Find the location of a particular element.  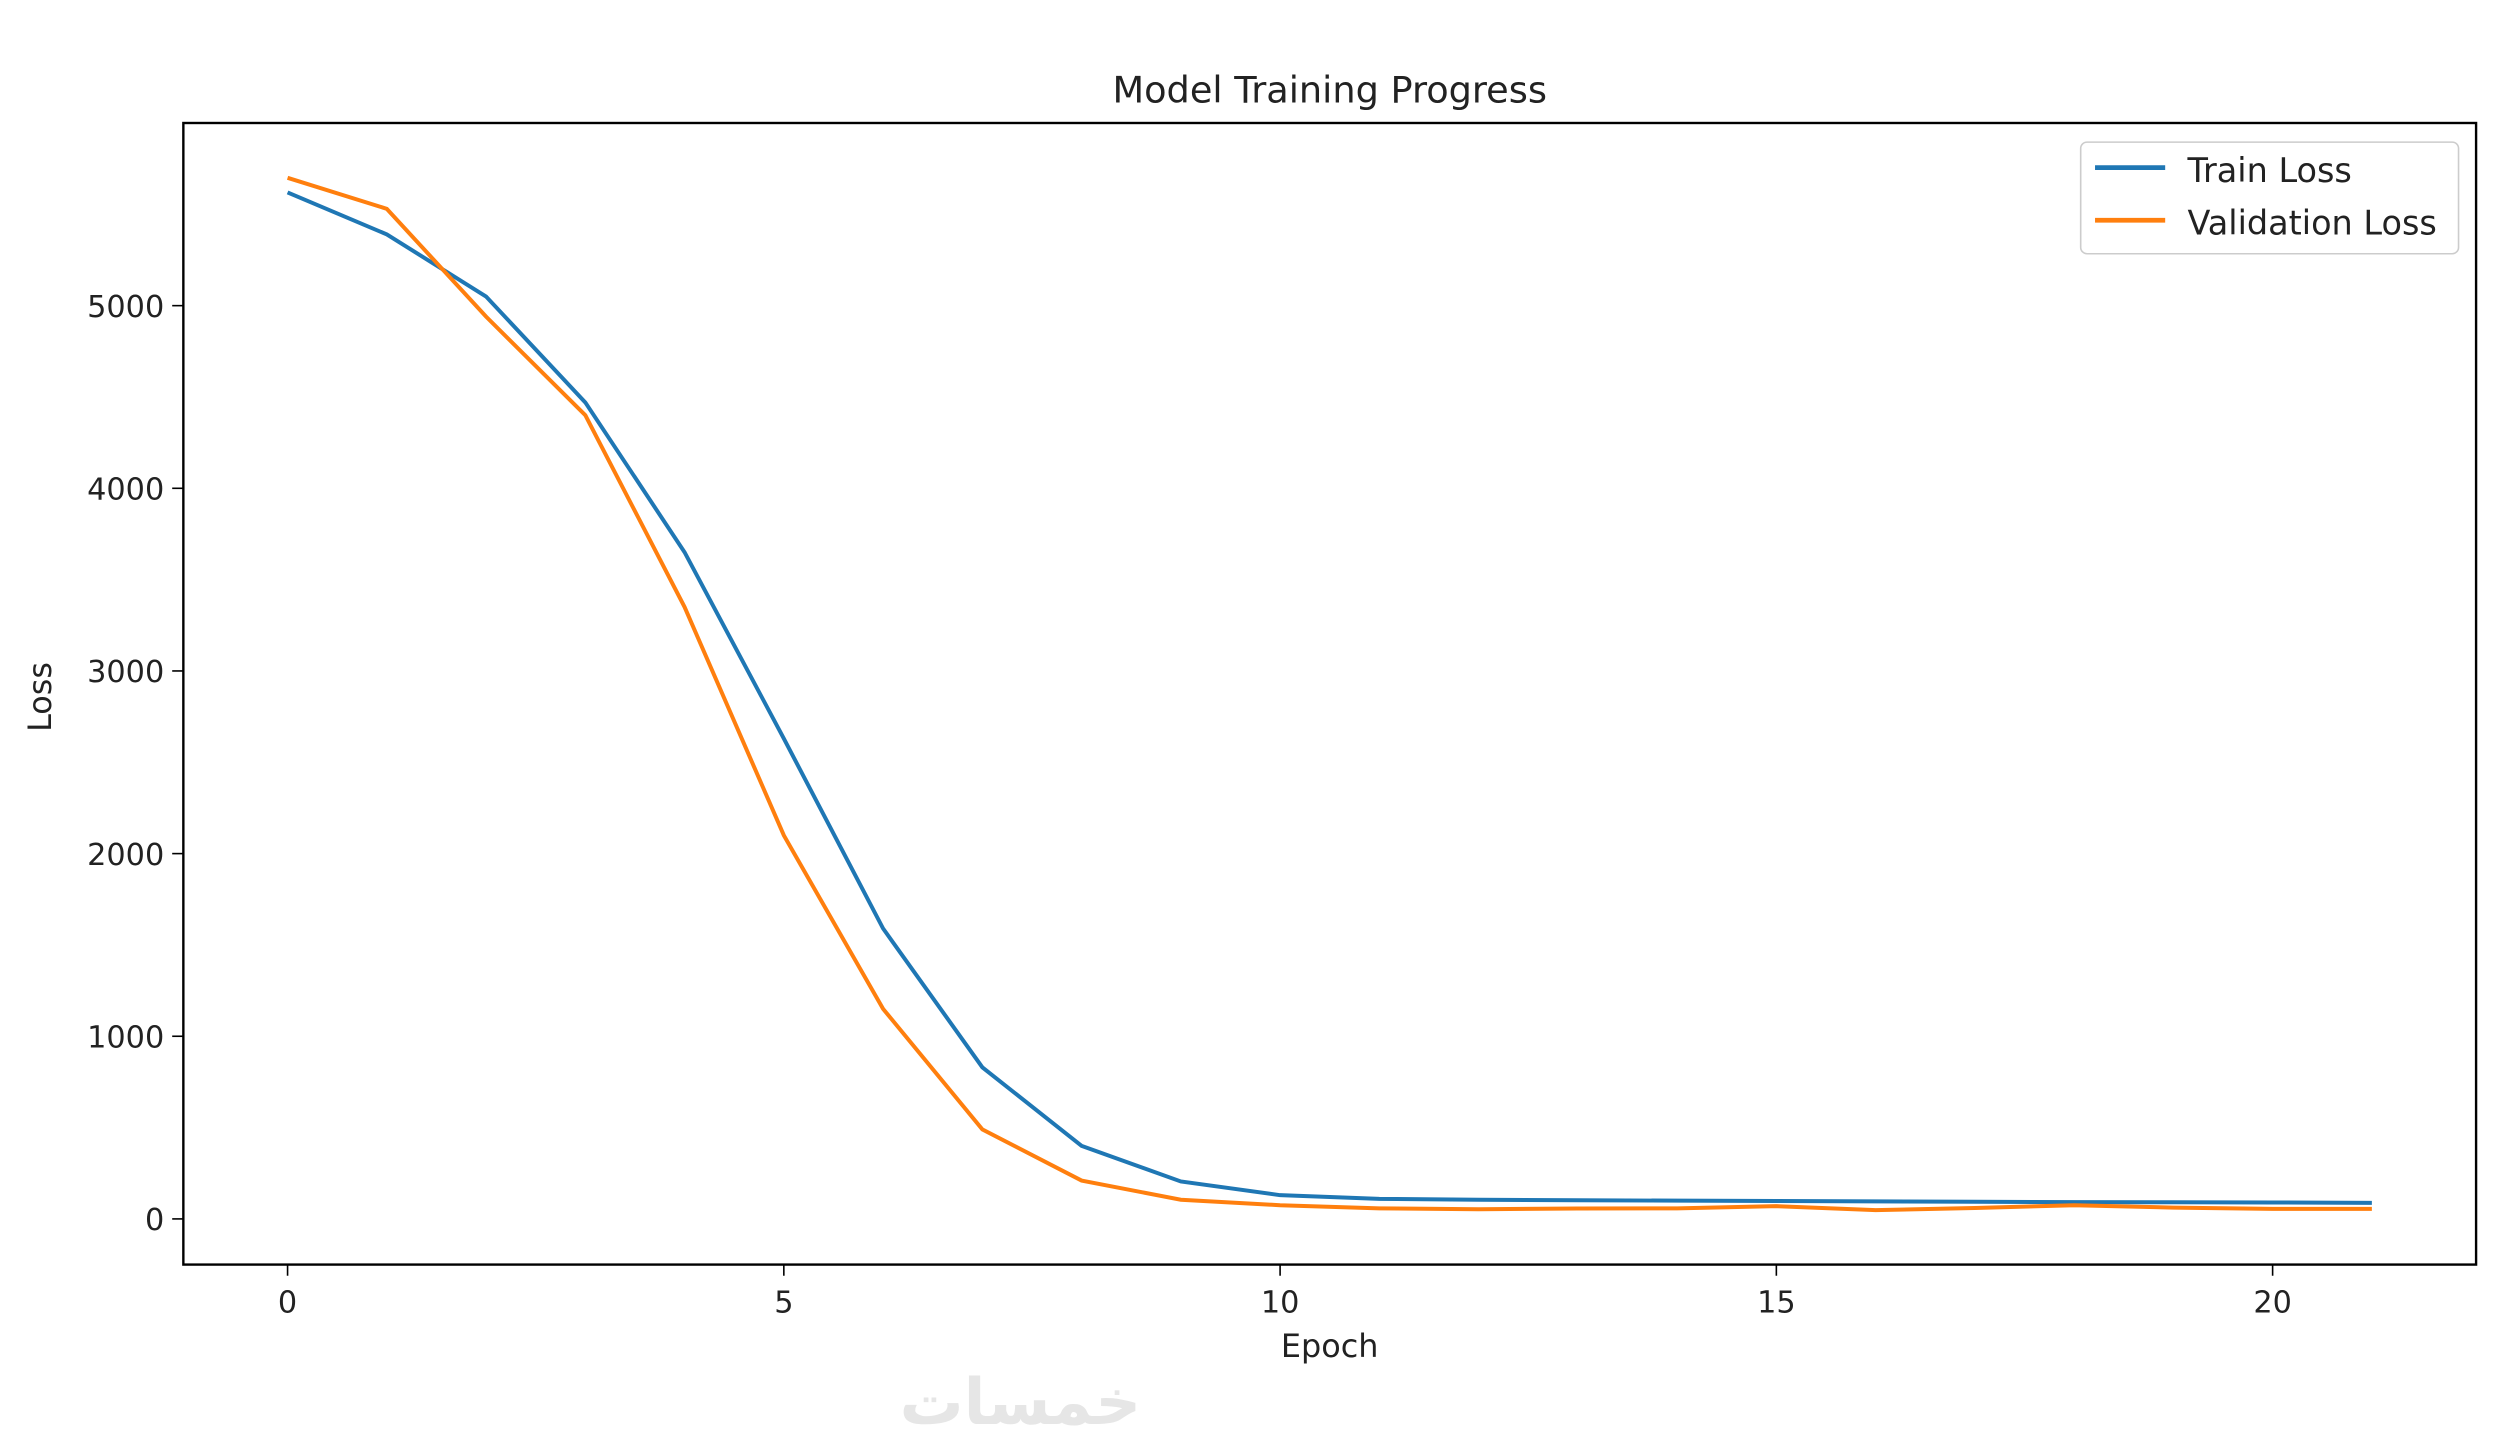

y-tick-label: 5000 is located at coordinates (125, 307).